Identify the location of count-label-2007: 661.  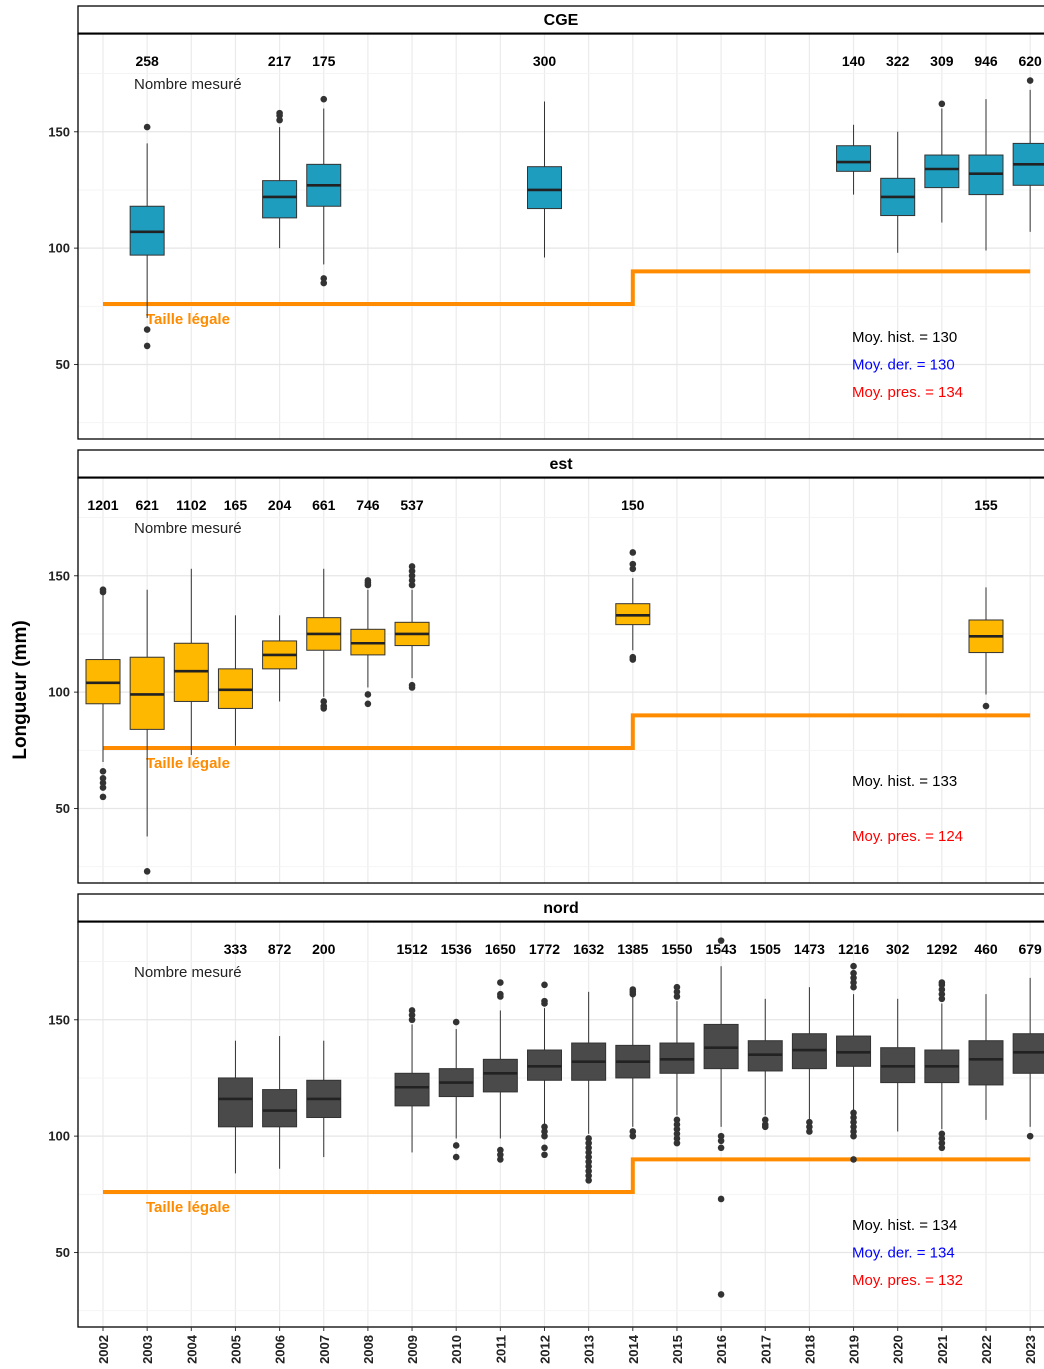
(324, 505).